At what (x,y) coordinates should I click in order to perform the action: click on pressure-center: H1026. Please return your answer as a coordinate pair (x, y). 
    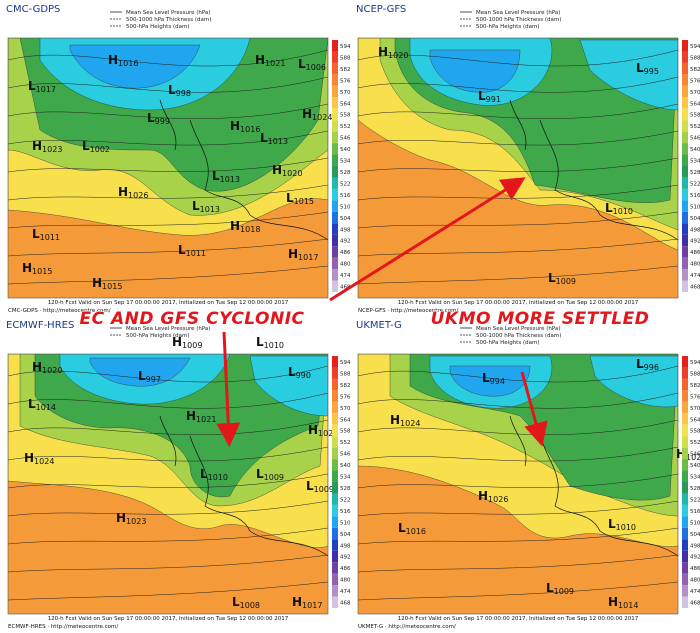
    Looking at the image, I should click on (493, 496).